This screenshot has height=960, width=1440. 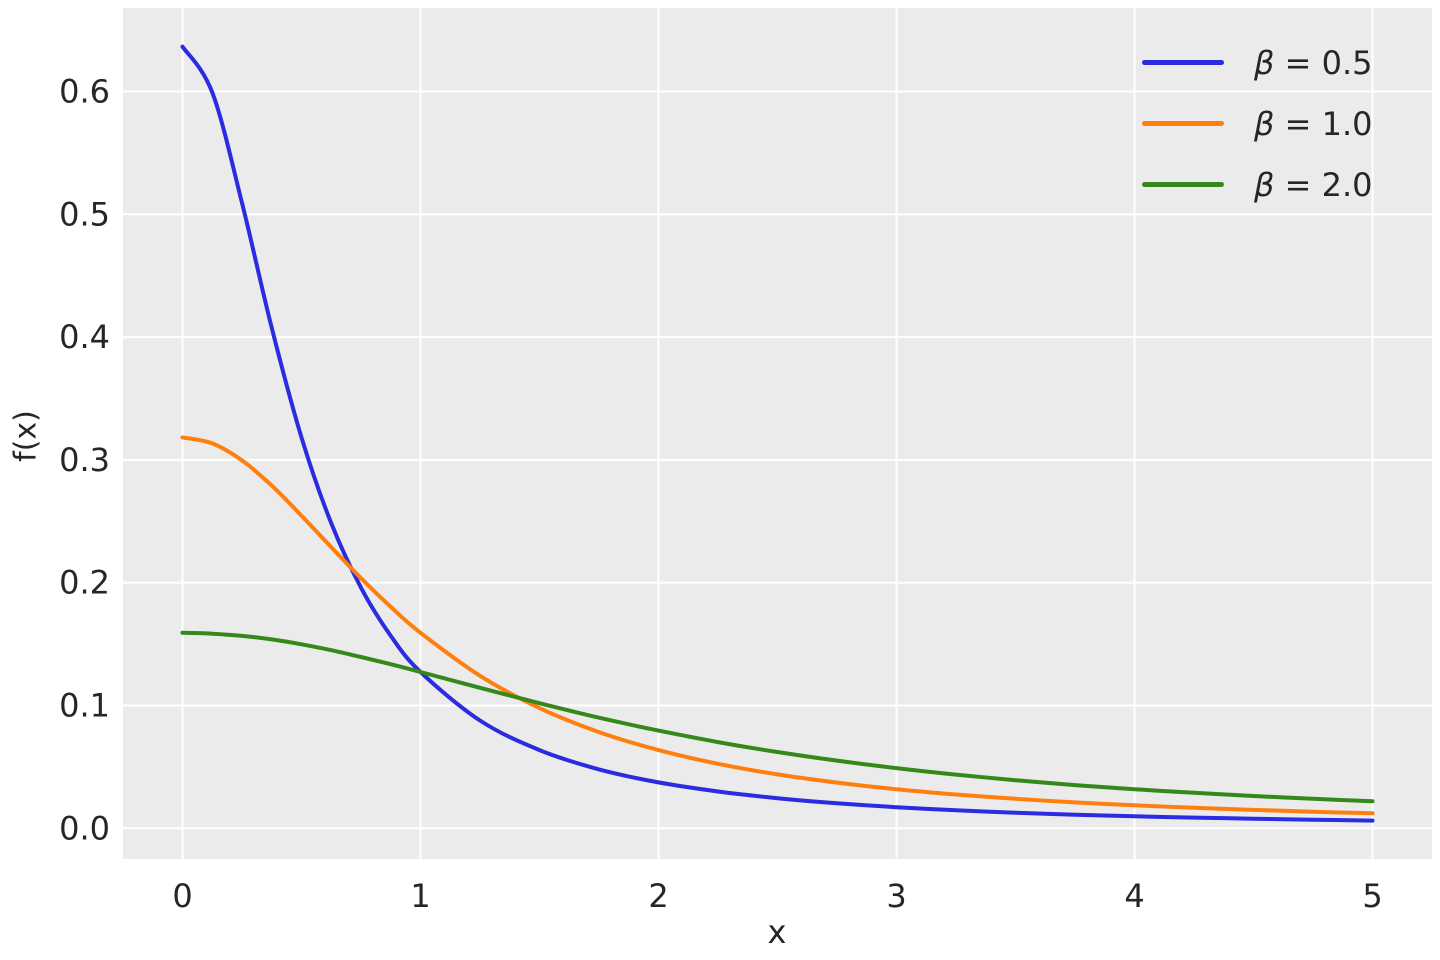 I want to click on legend-label-text: = 1.0, so click(x=1323, y=123).